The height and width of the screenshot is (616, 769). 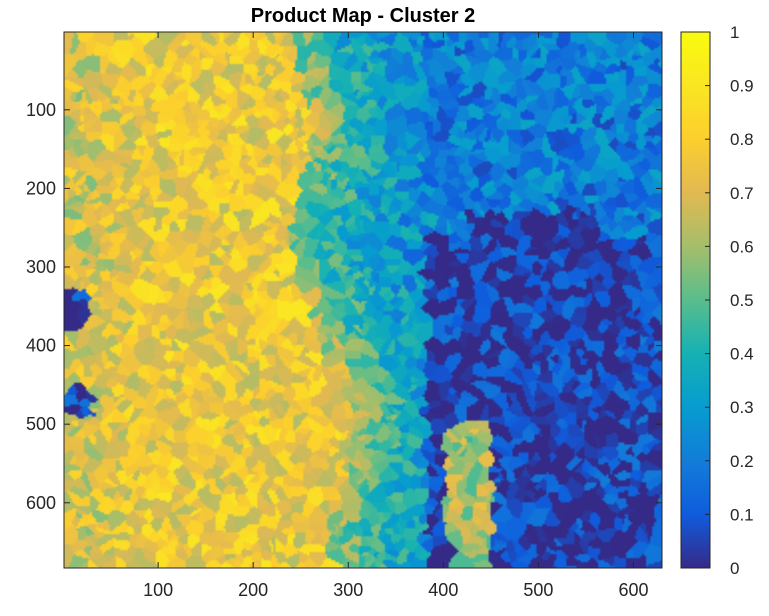 I want to click on x-tick-label: 300, so click(x=348, y=590).